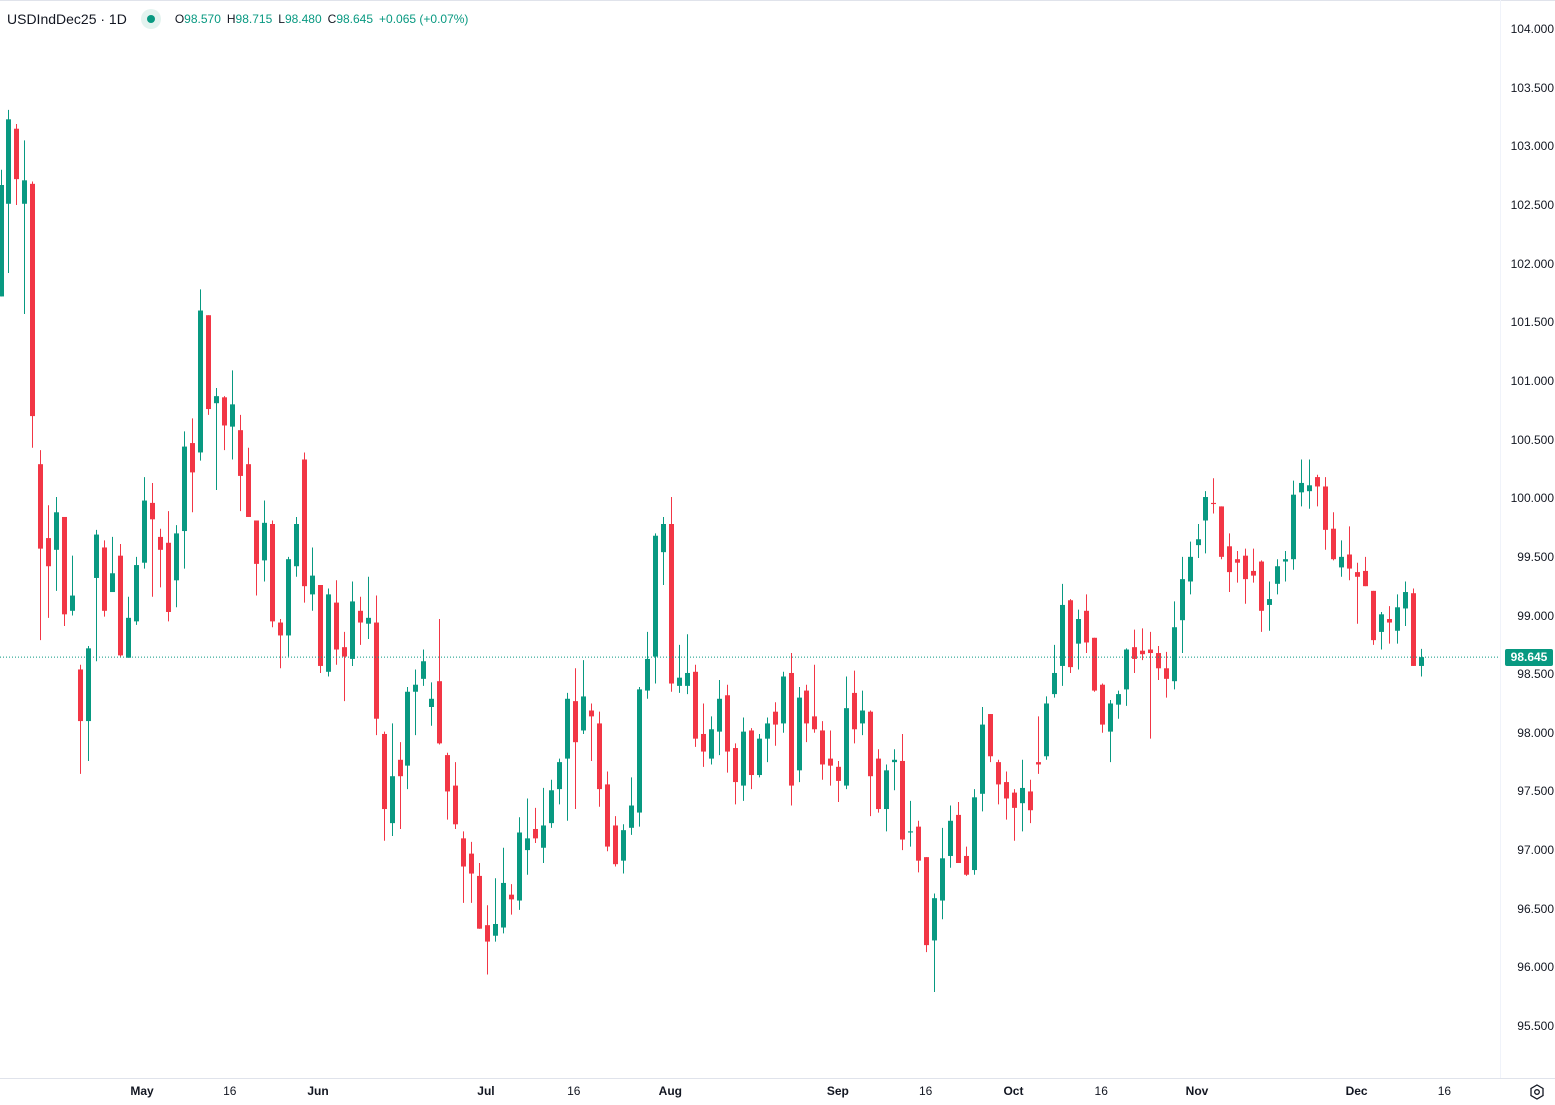  What do you see at coordinates (1532, 204) in the screenshot?
I see `price-tick-label: 102.500` at bounding box center [1532, 204].